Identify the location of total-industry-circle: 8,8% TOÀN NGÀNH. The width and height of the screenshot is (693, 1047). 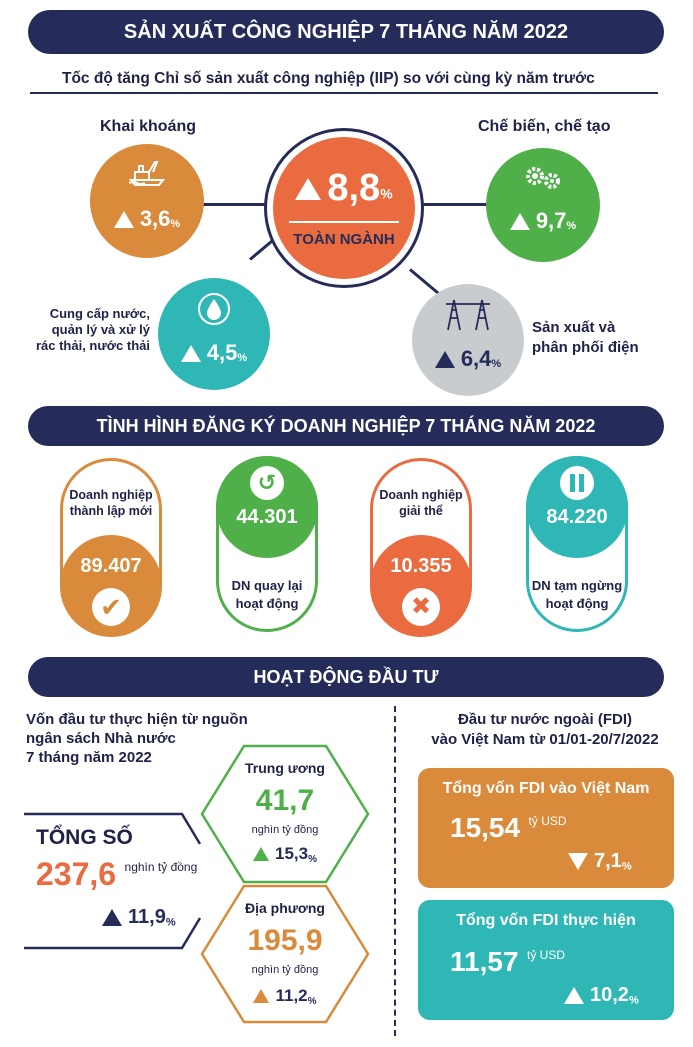
(344, 208).